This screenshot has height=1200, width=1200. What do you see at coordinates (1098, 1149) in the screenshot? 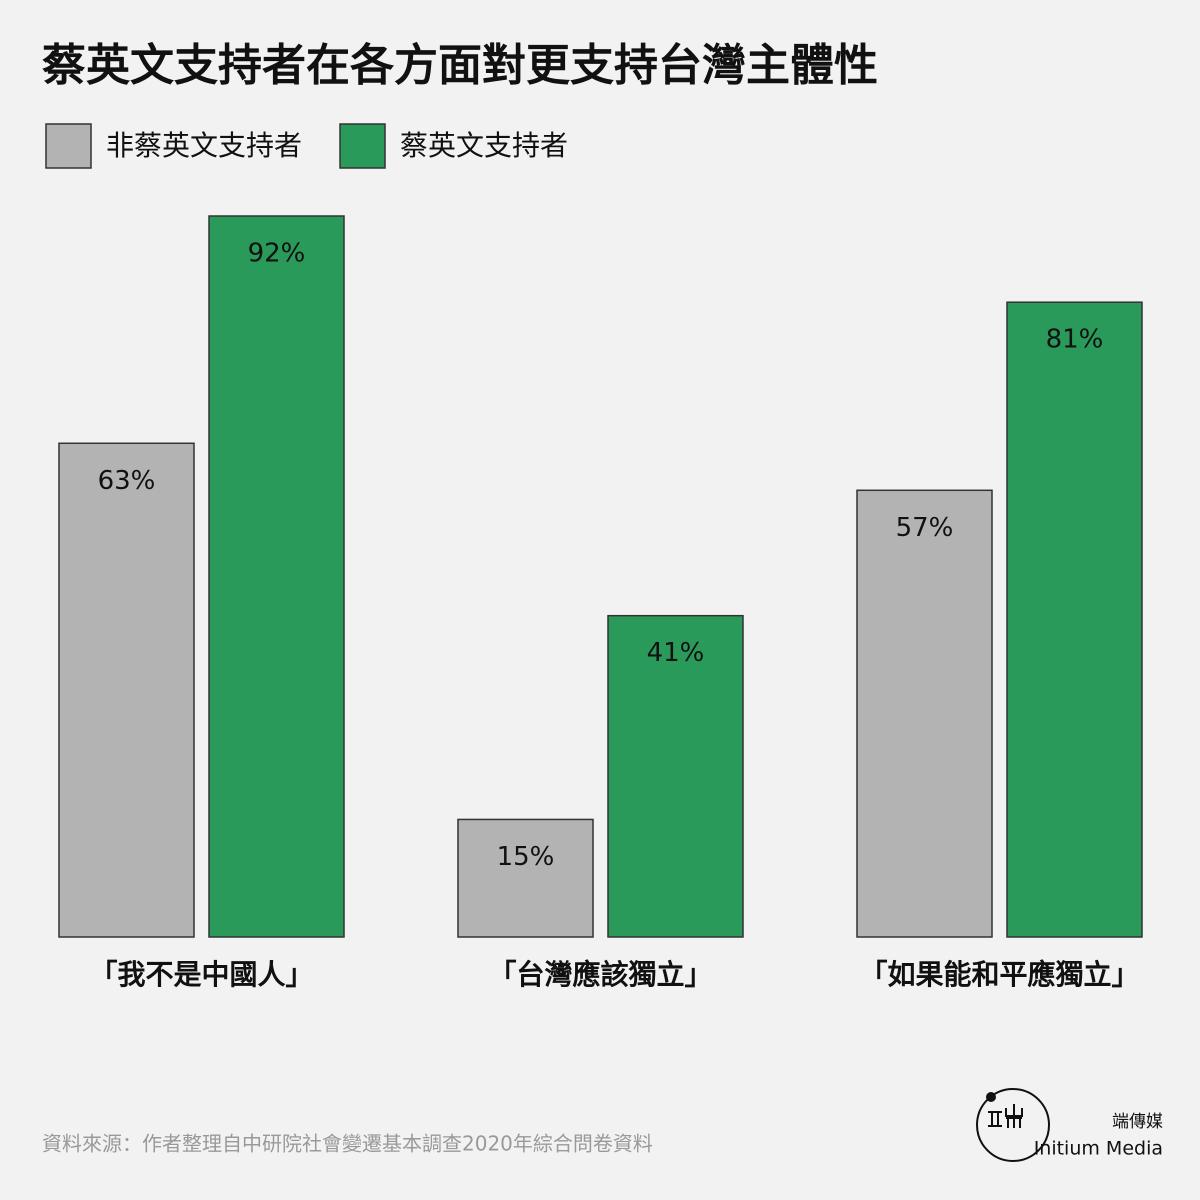
I see `brand-en: Initium Media` at bounding box center [1098, 1149].